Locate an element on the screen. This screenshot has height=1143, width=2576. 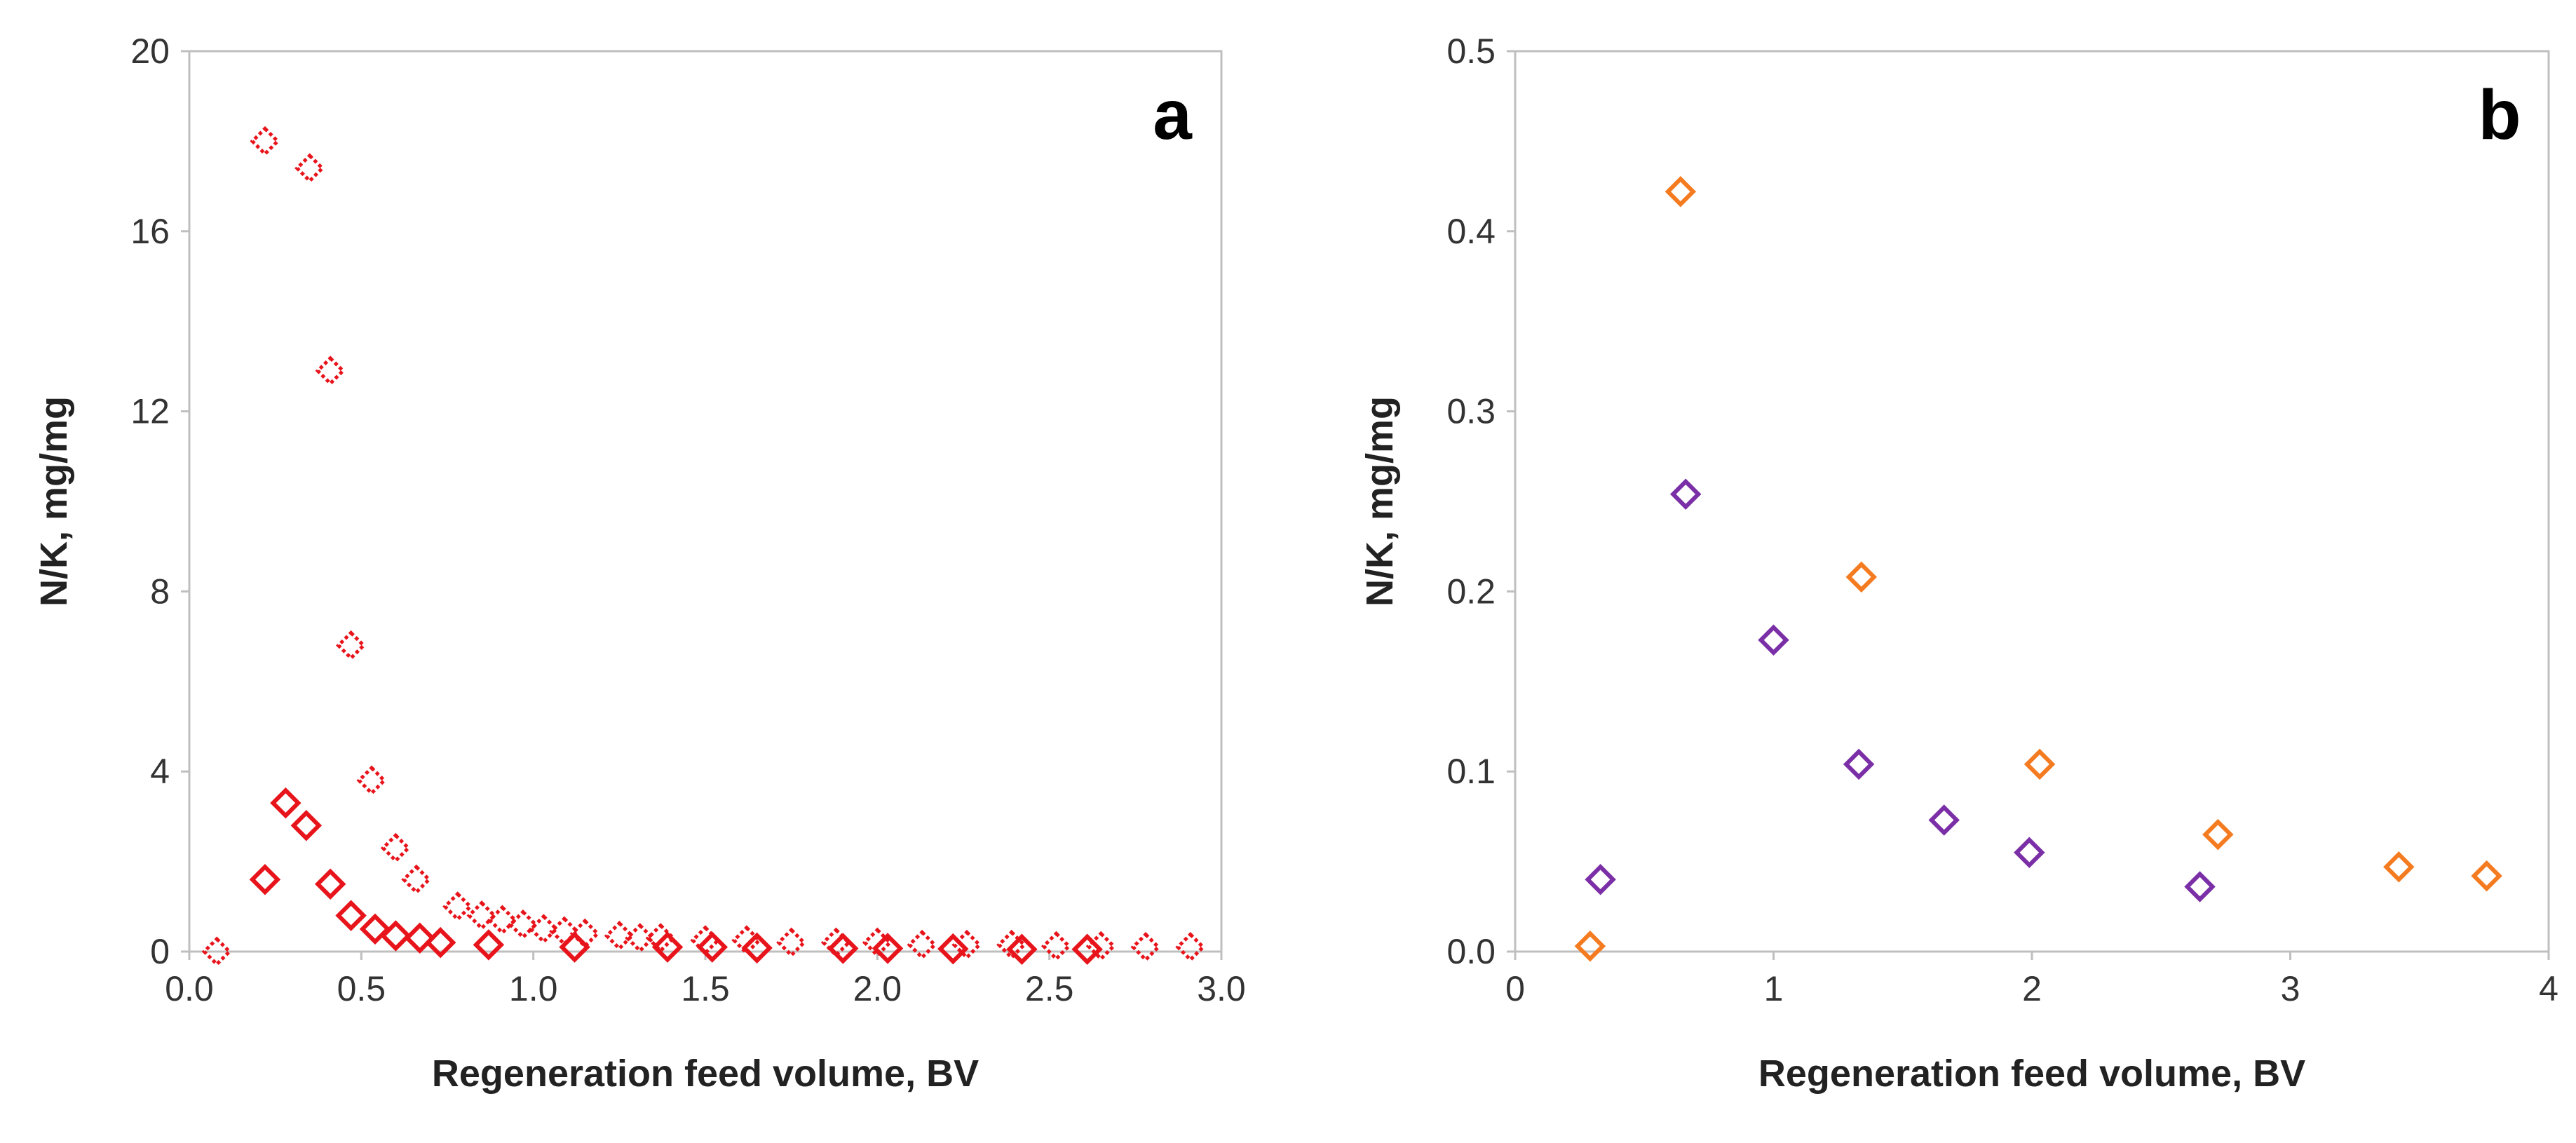
x-tick-label: 3.0 is located at coordinates (1221, 988).